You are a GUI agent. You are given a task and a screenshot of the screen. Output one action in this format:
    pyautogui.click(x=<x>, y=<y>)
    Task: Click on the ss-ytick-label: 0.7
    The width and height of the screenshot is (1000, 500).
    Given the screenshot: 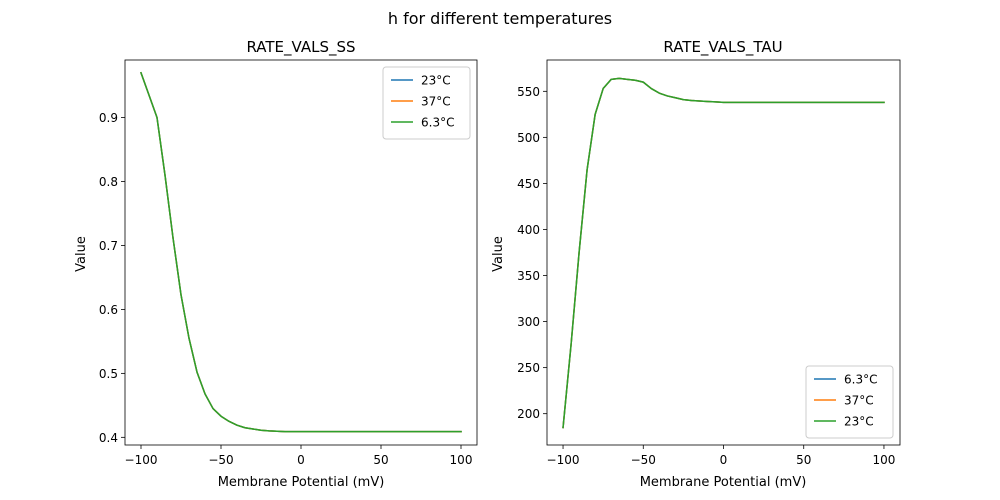 What is the action you would take?
    pyautogui.click(x=108, y=246)
    